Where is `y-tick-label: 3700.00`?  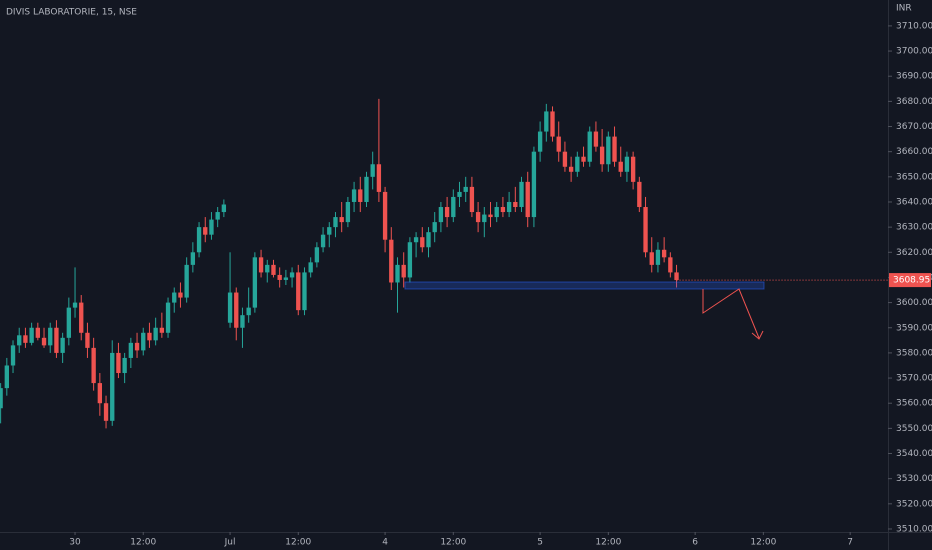
y-tick-label: 3700.00 is located at coordinates (914, 52).